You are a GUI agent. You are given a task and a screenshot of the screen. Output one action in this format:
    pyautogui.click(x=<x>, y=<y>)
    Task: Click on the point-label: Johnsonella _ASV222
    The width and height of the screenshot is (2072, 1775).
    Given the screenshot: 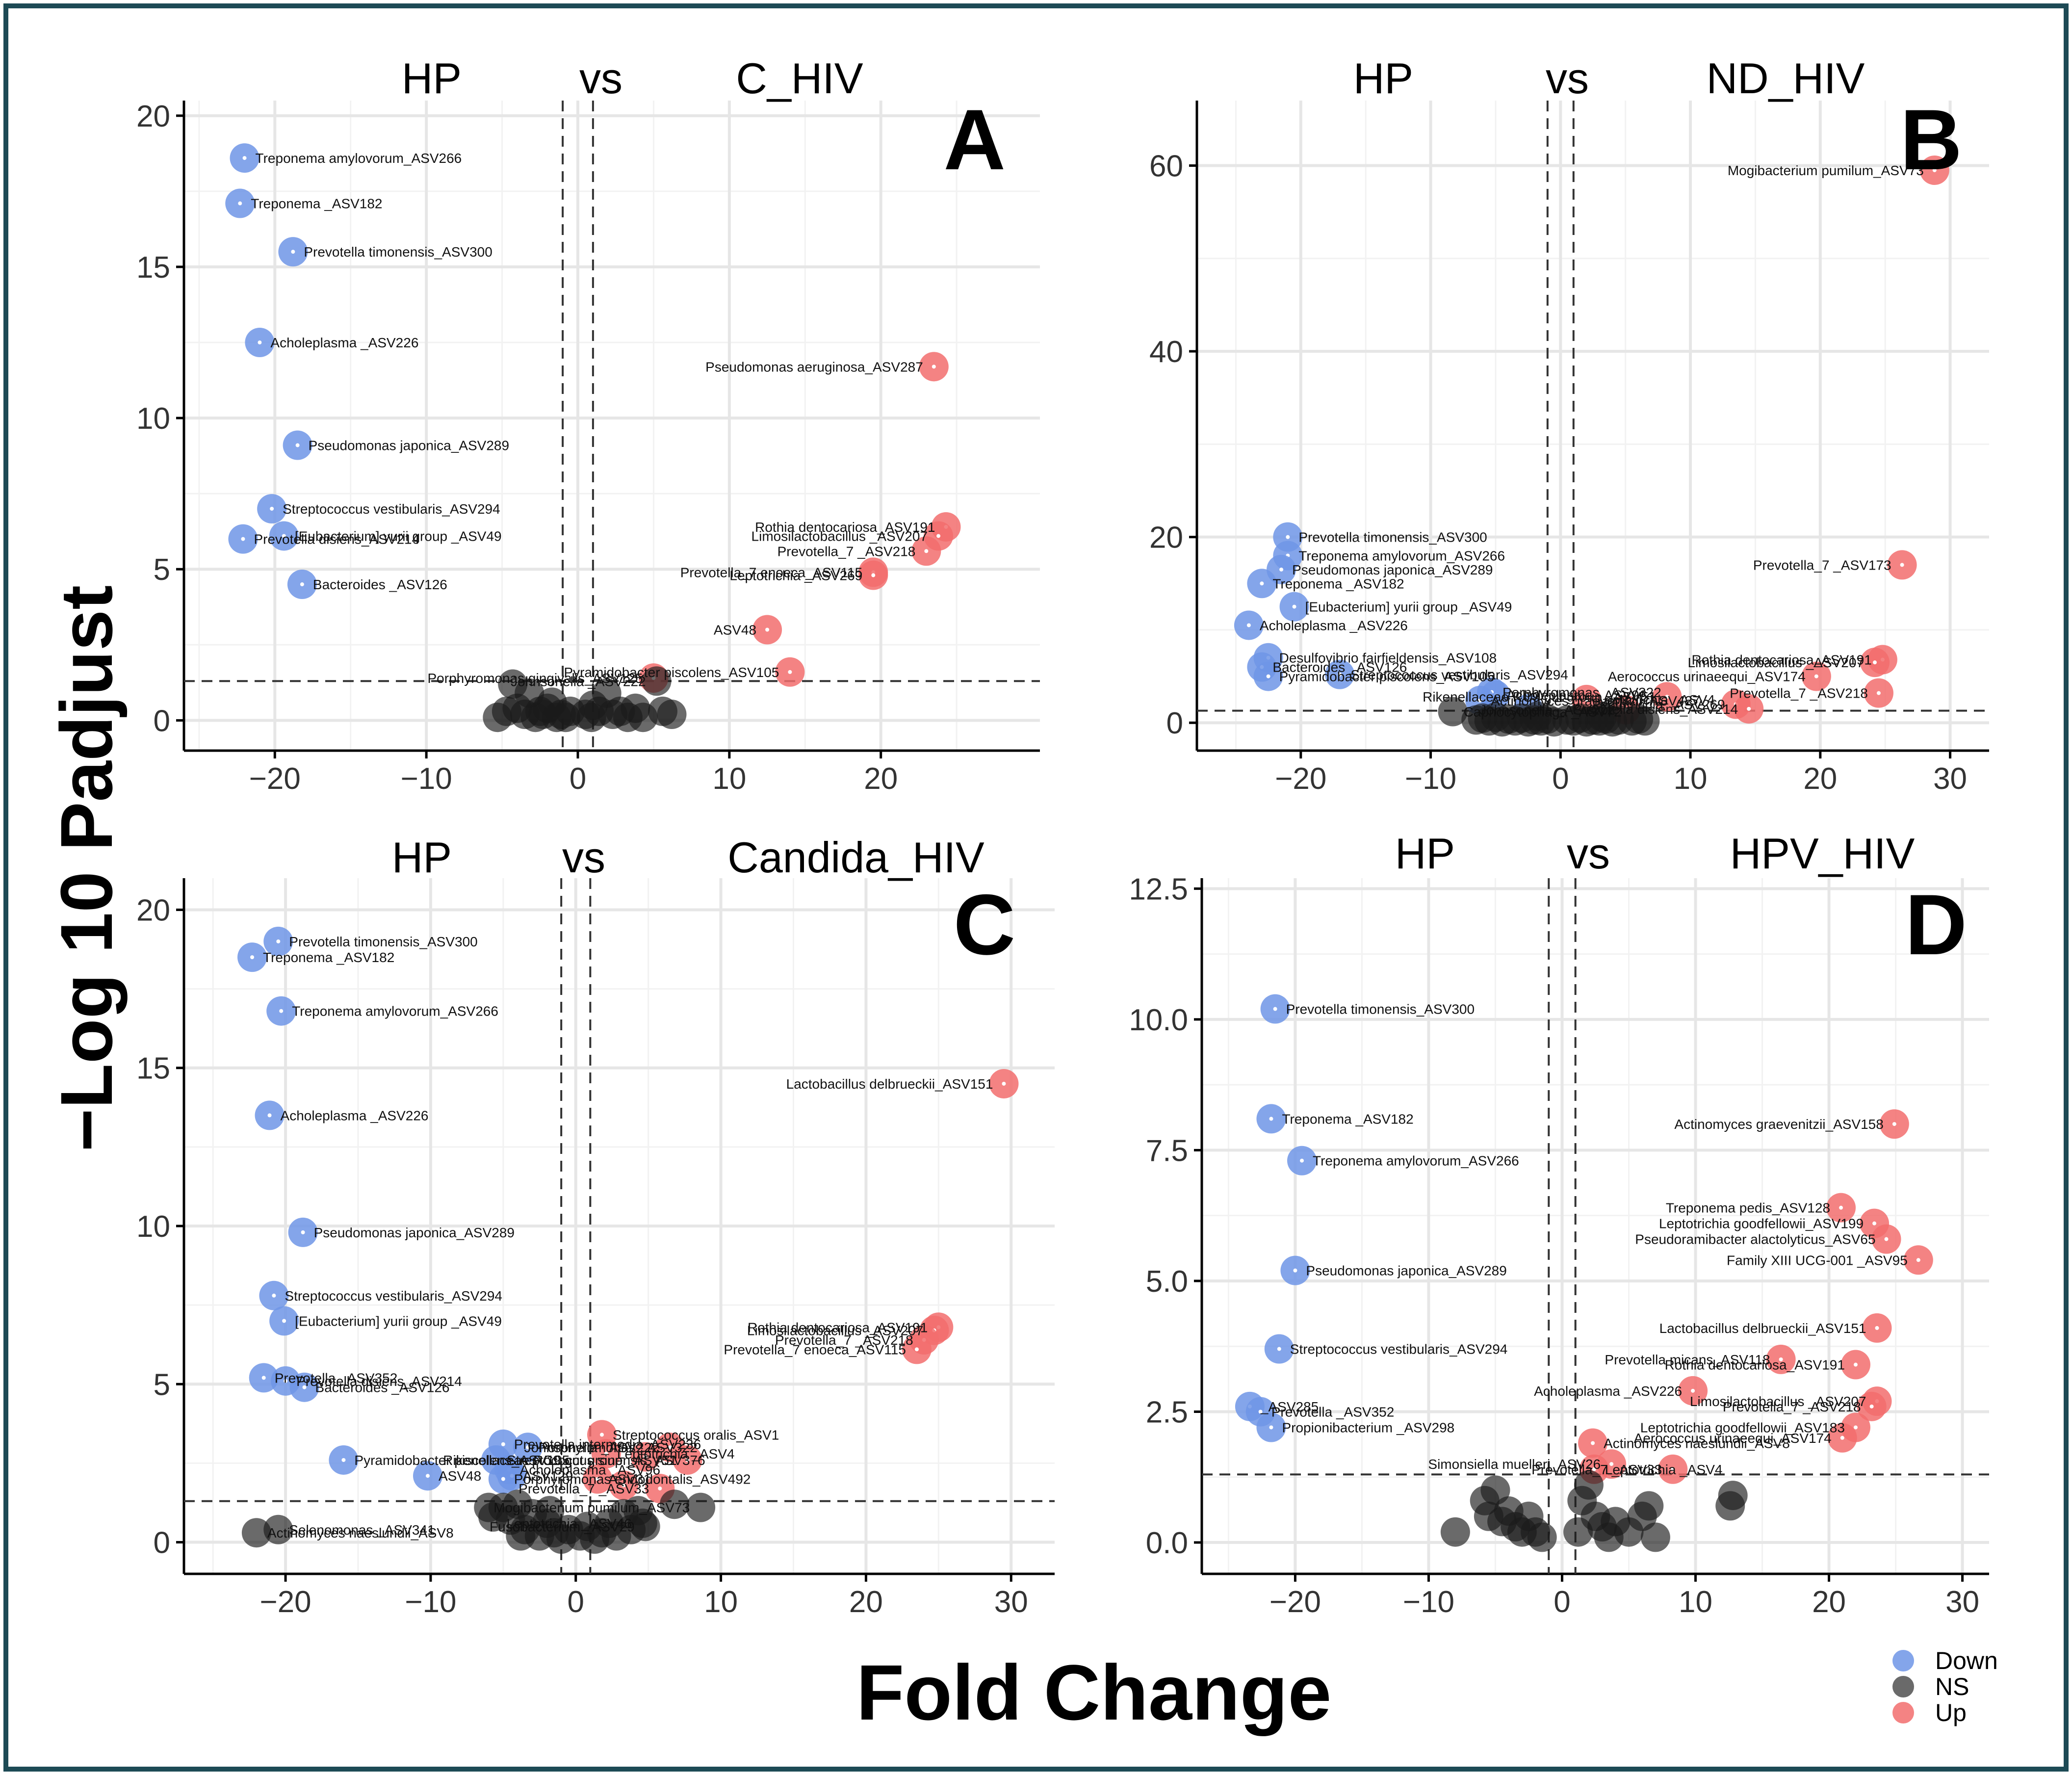 What is the action you would take?
    pyautogui.click(x=591, y=1447)
    